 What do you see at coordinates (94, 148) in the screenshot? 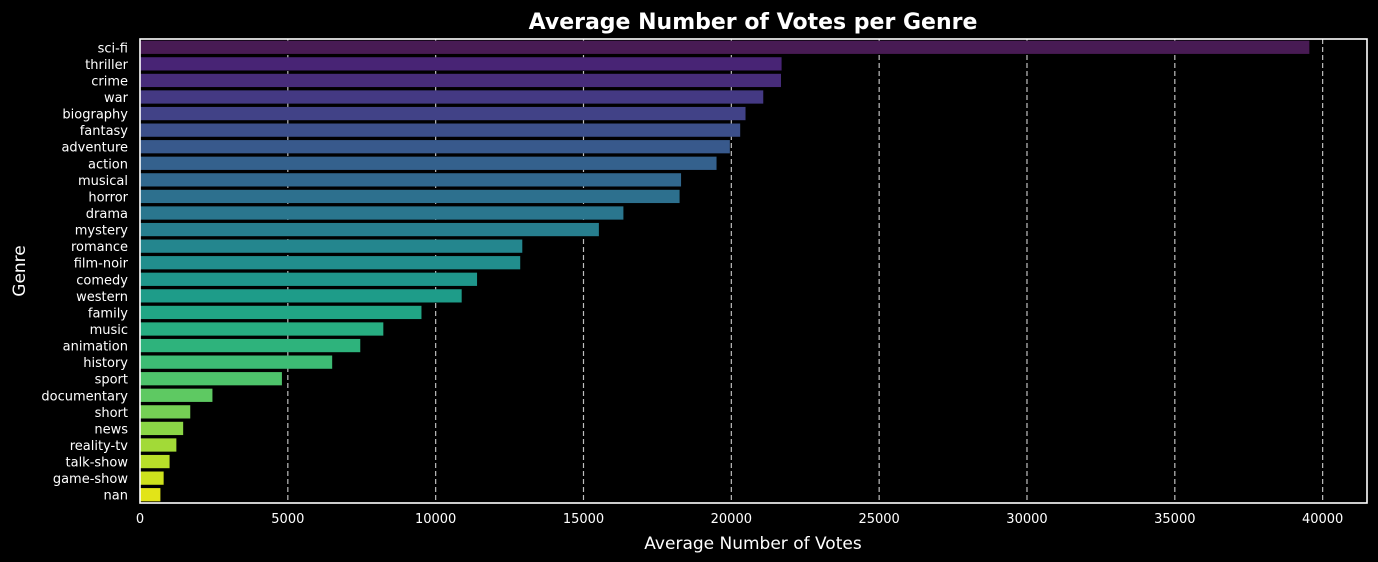
I see `y-tick-label: adventure` at bounding box center [94, 148].